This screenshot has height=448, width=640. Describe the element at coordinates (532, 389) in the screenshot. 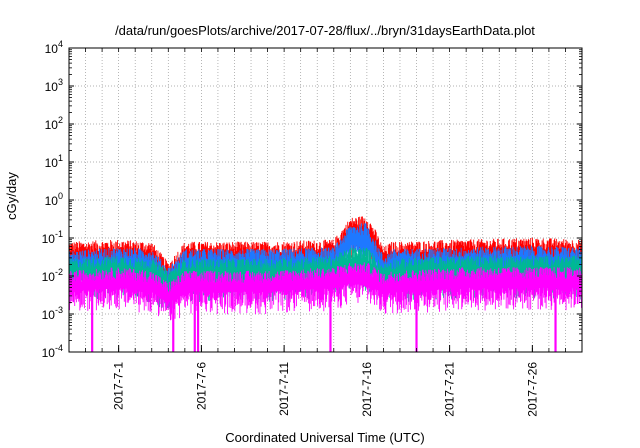

I see `x-tick-label: 2017-7-26` at that location.